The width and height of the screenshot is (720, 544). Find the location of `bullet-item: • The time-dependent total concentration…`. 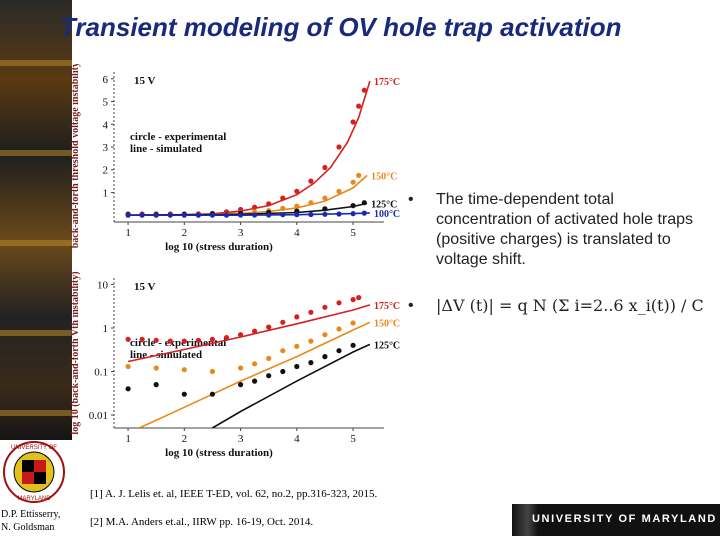

bullet-item: • The time-dependent total concentration… is located at coordinates (558, 230).